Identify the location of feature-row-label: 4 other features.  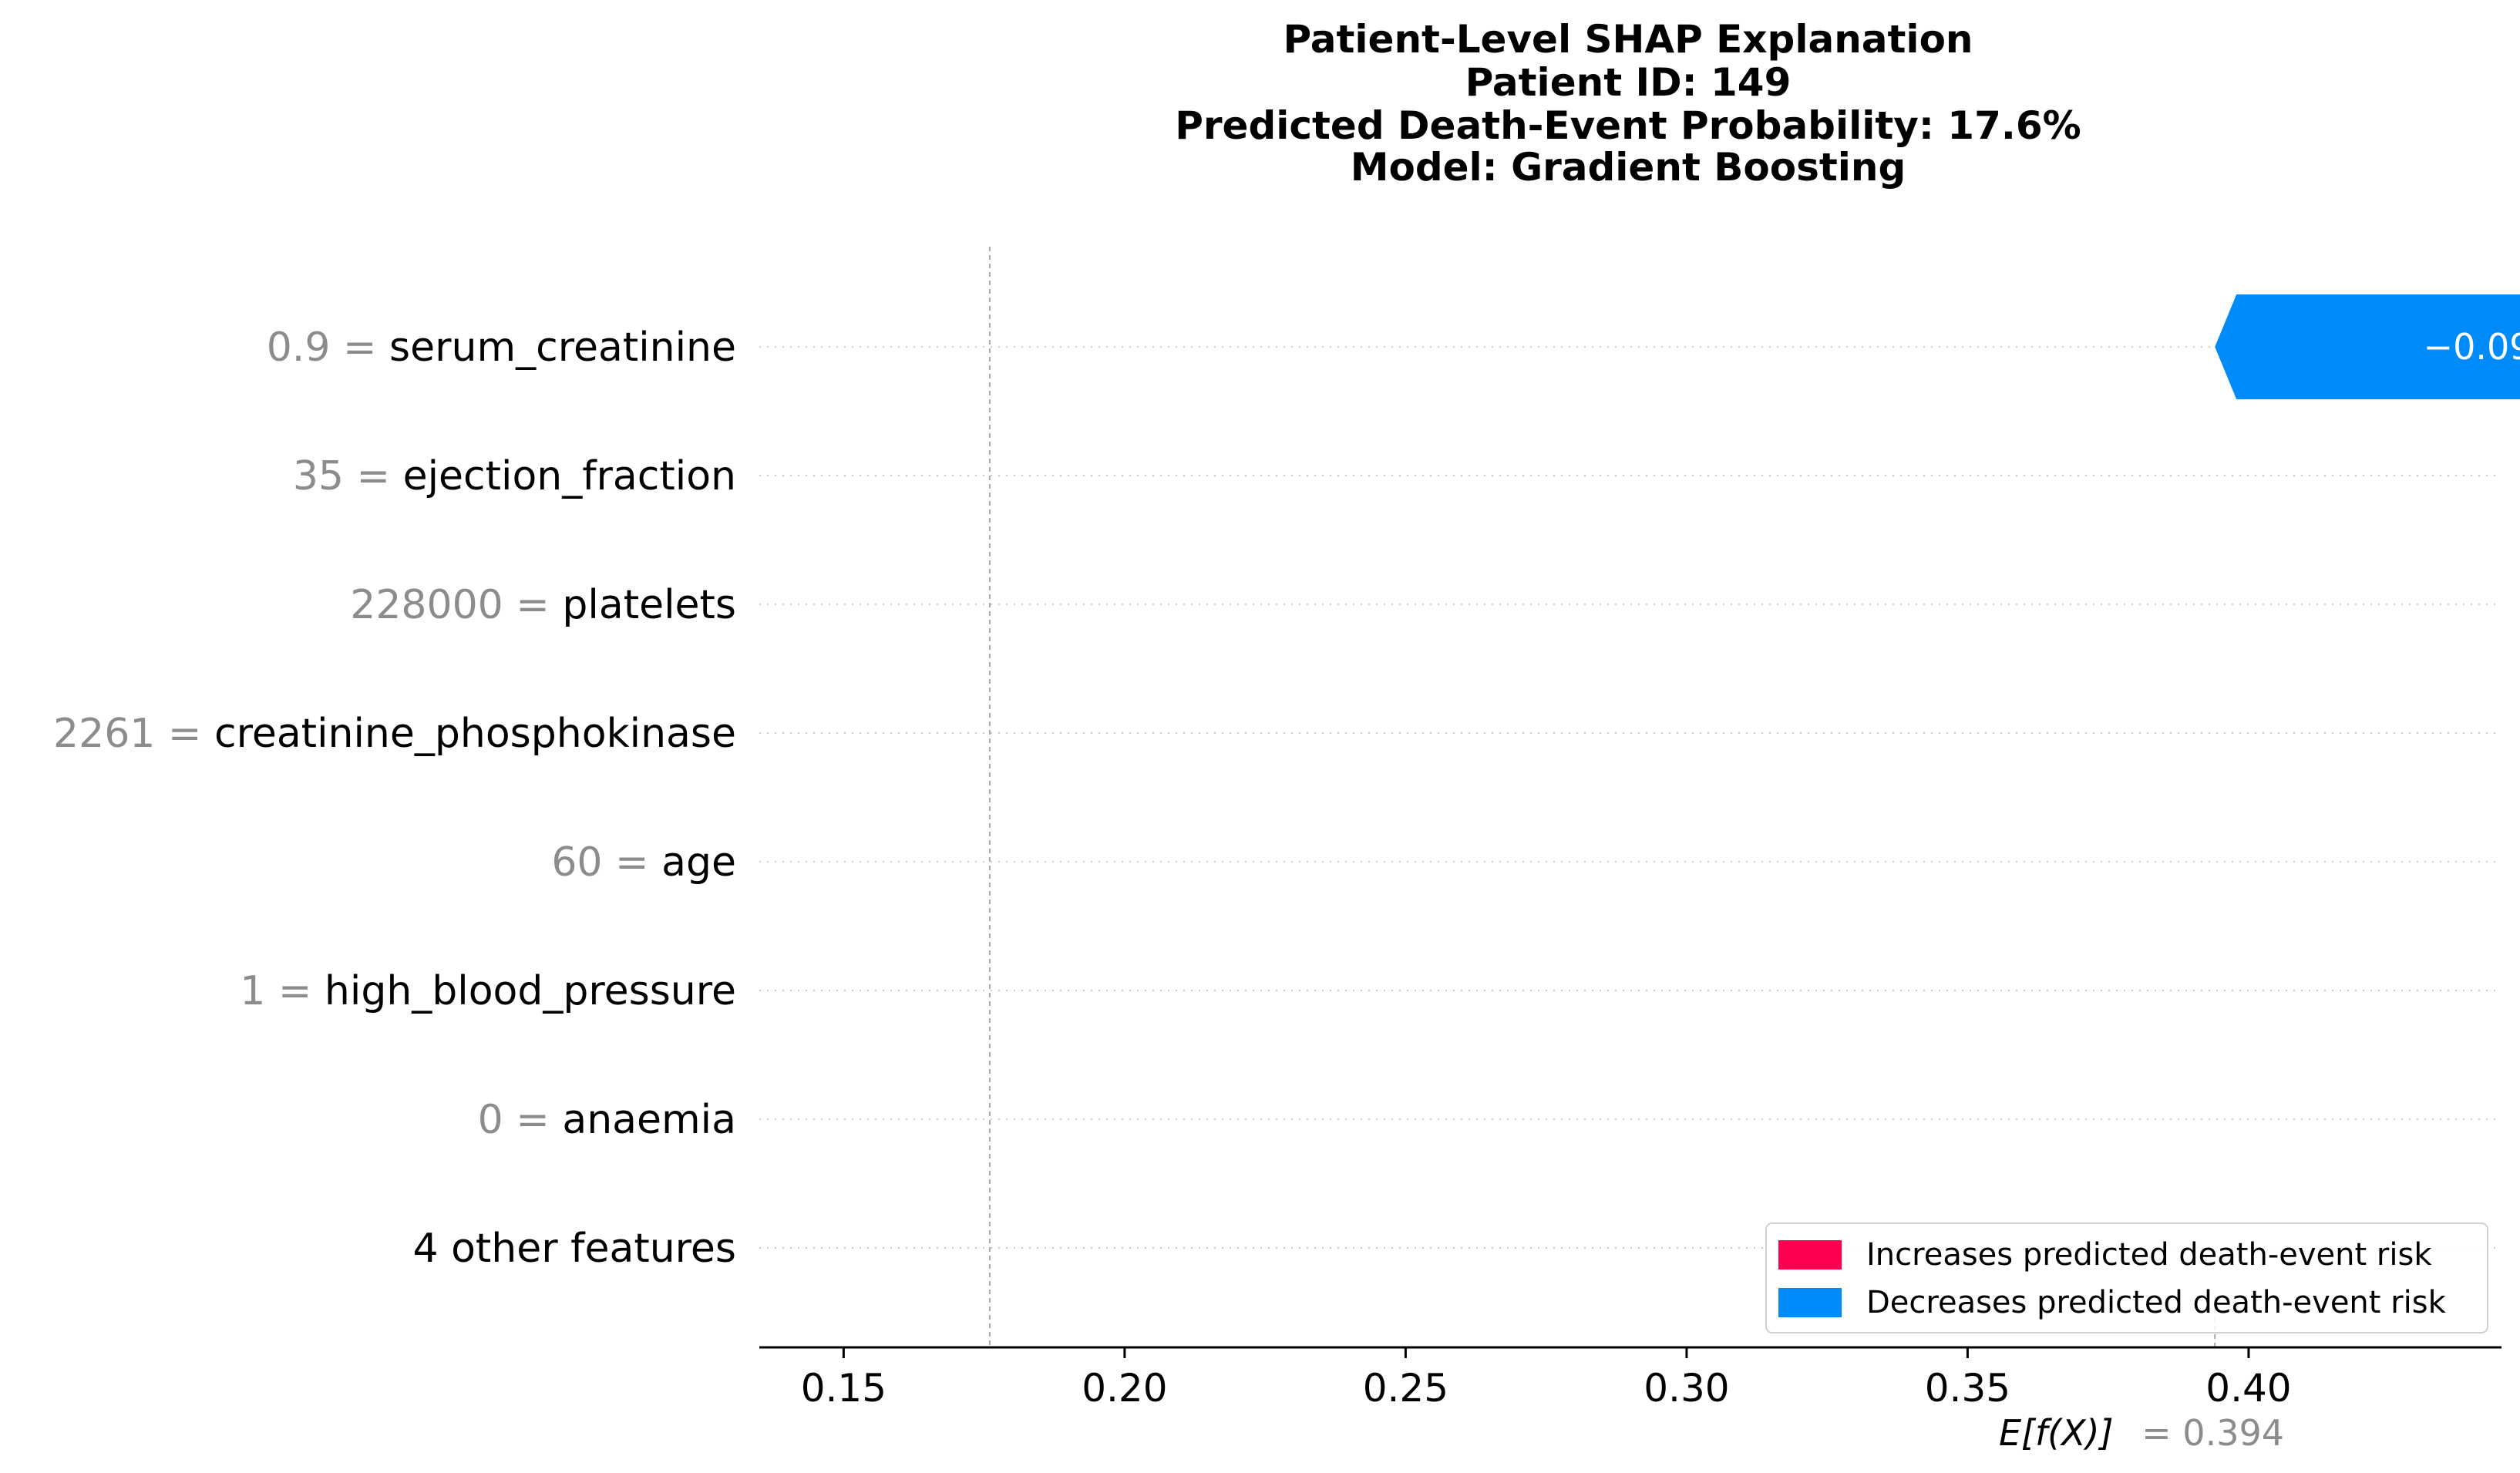
(574, 1249).